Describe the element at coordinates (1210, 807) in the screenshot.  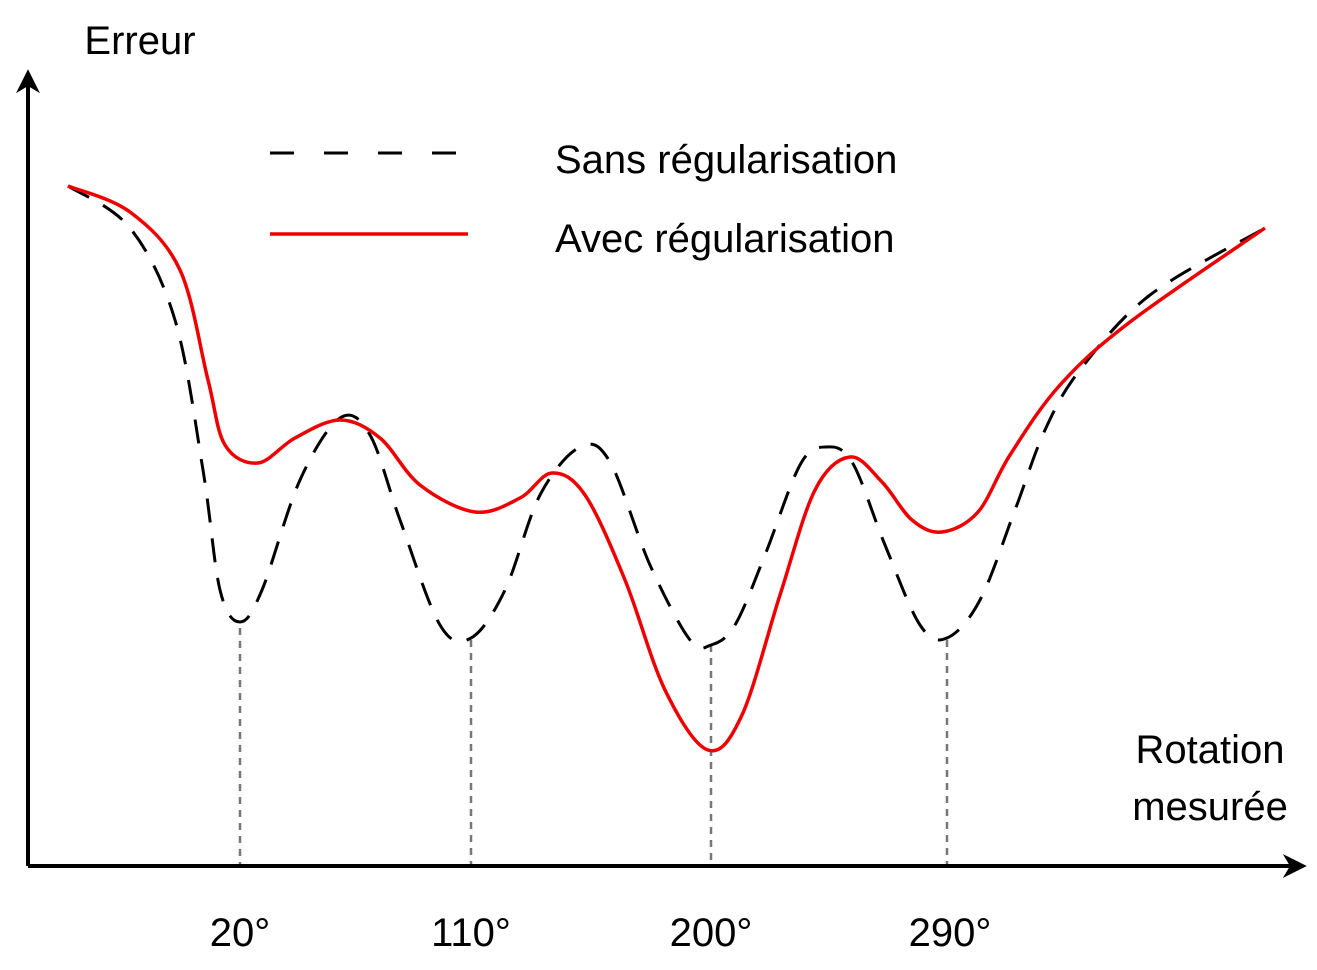
I see `x-axis-label: mesurée` at that location.